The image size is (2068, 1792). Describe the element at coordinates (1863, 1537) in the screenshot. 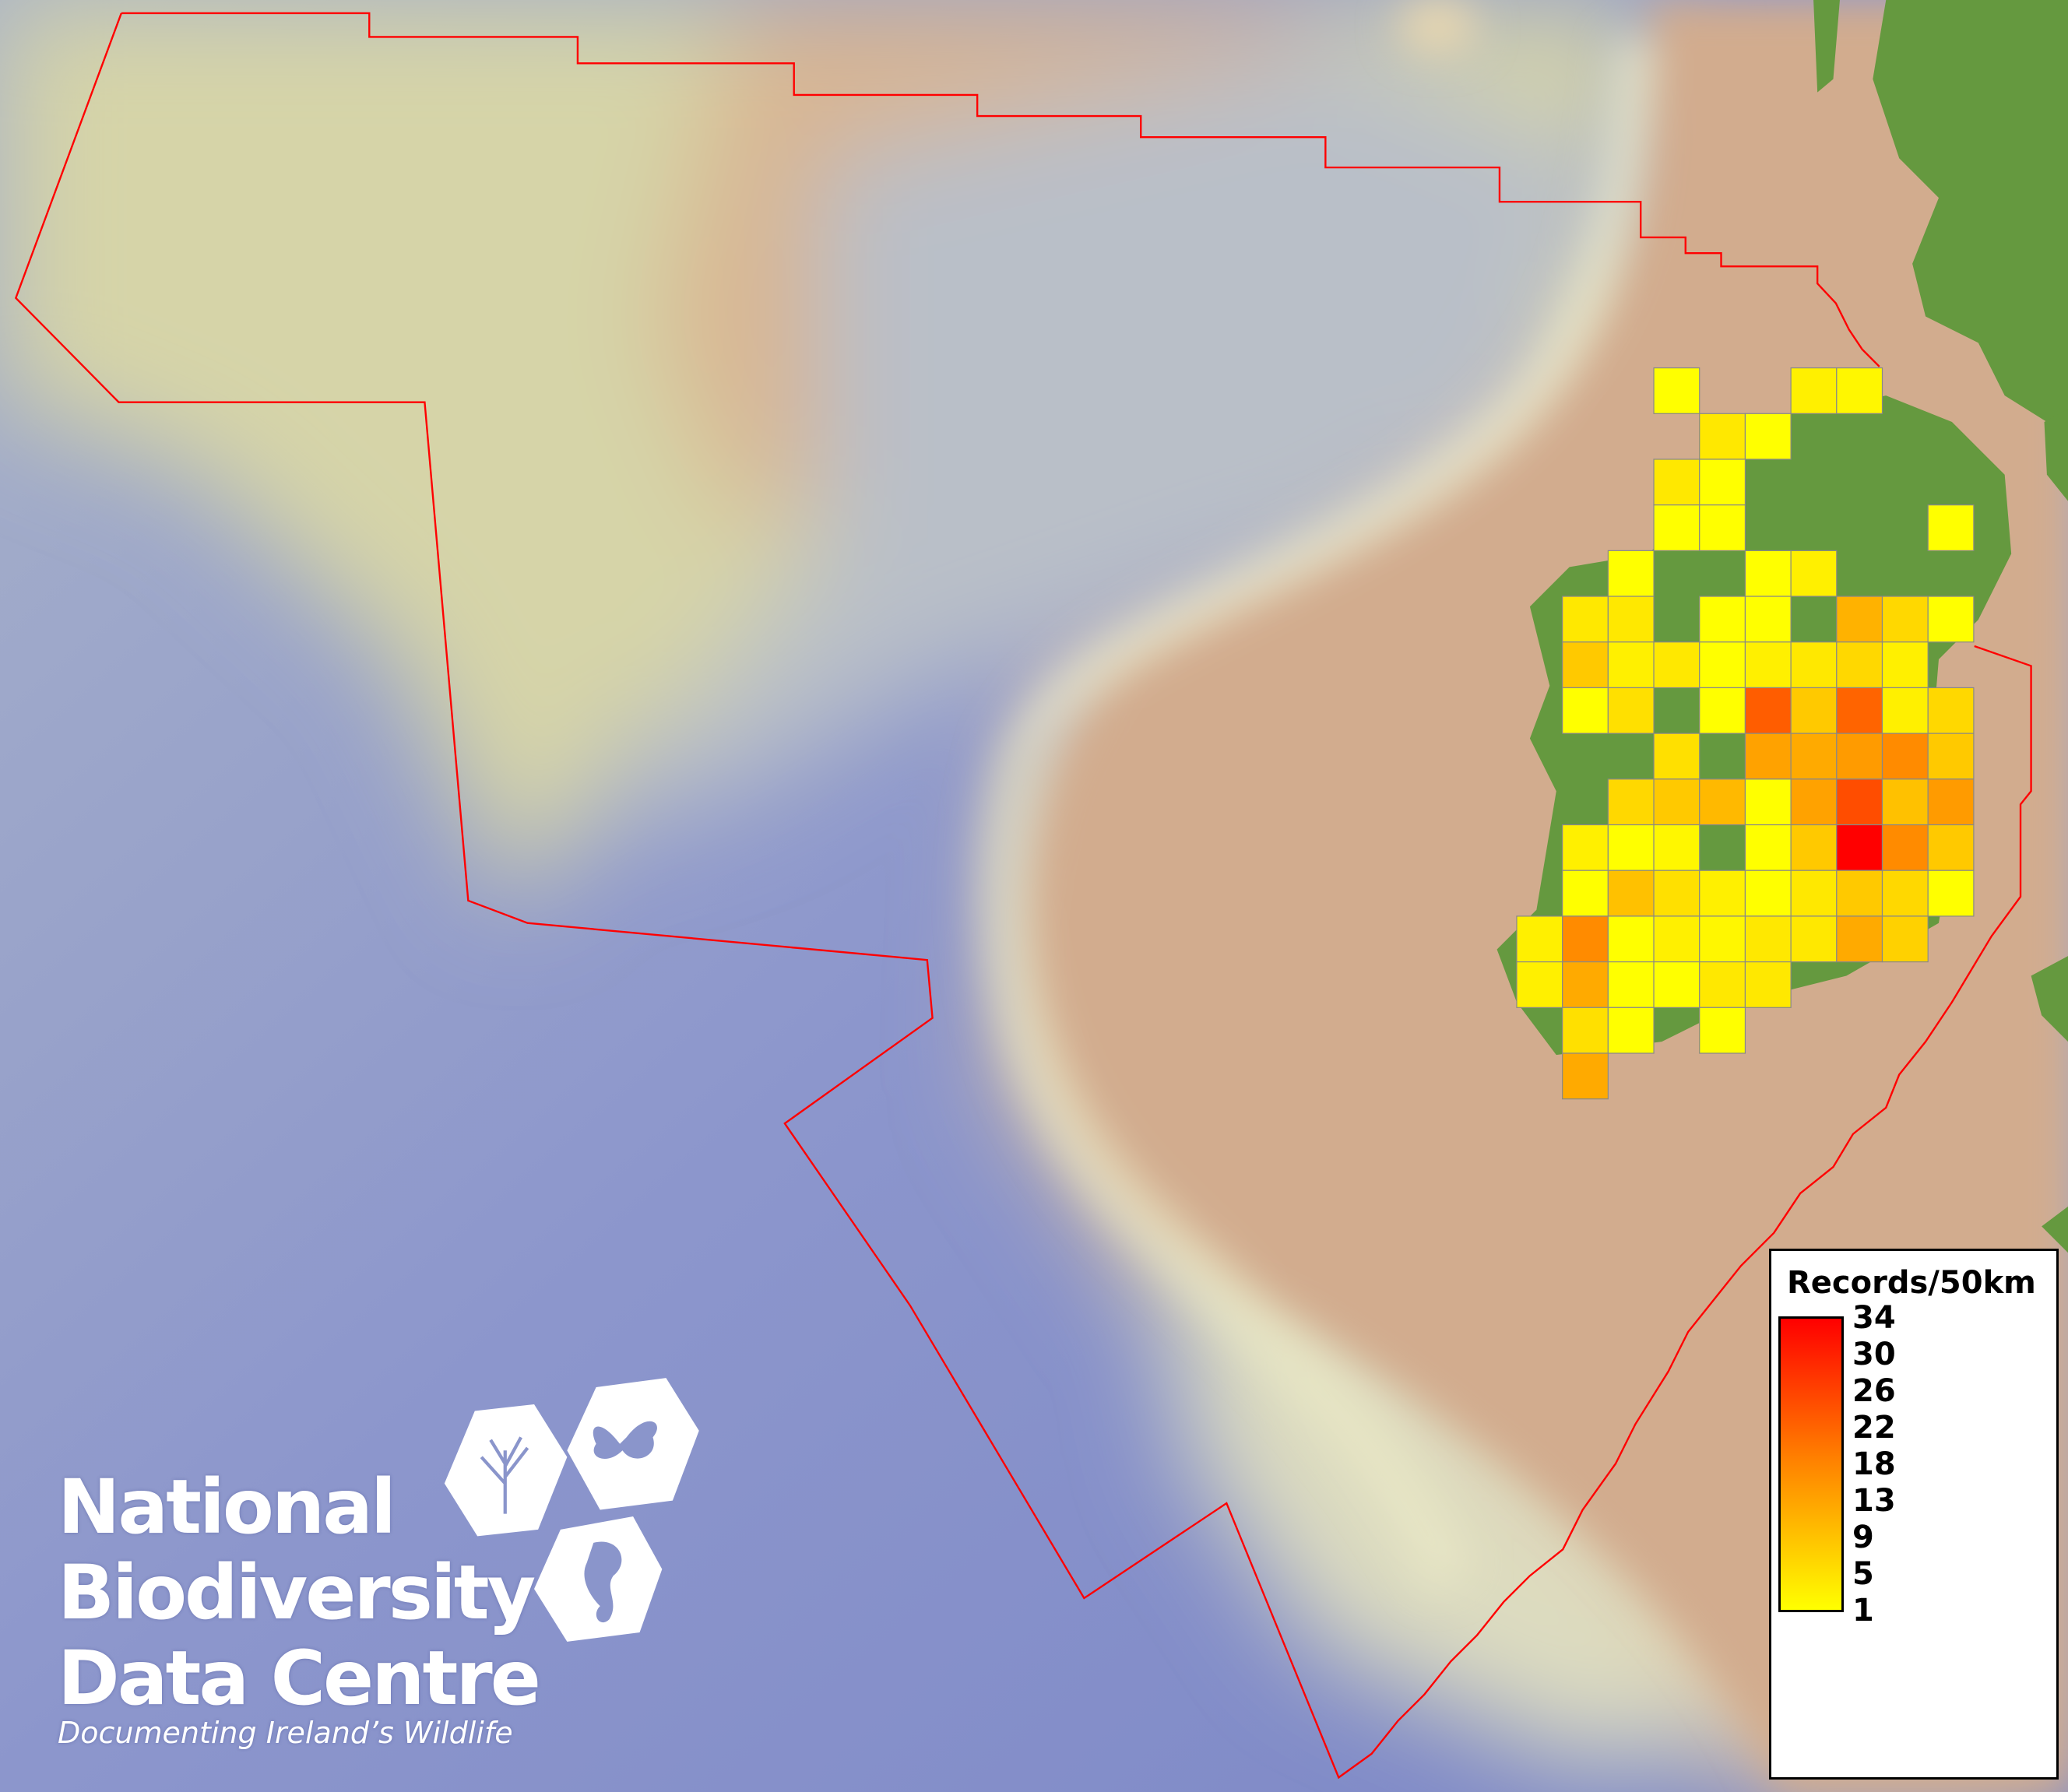

I see `legend-tick: 9` at that location.